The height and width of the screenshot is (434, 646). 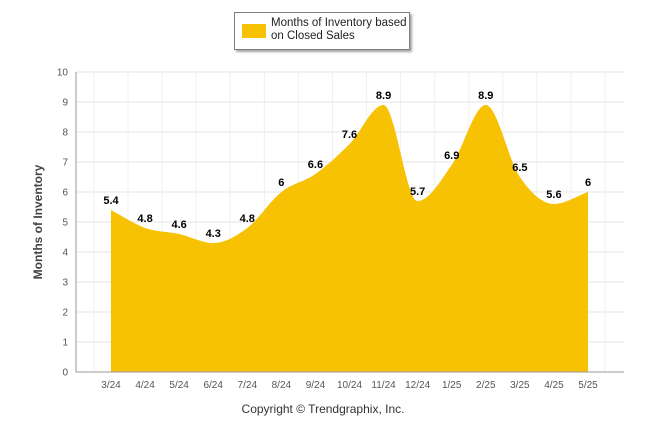 I want to click on data-label: 4.3, so click(x=213, y=234).